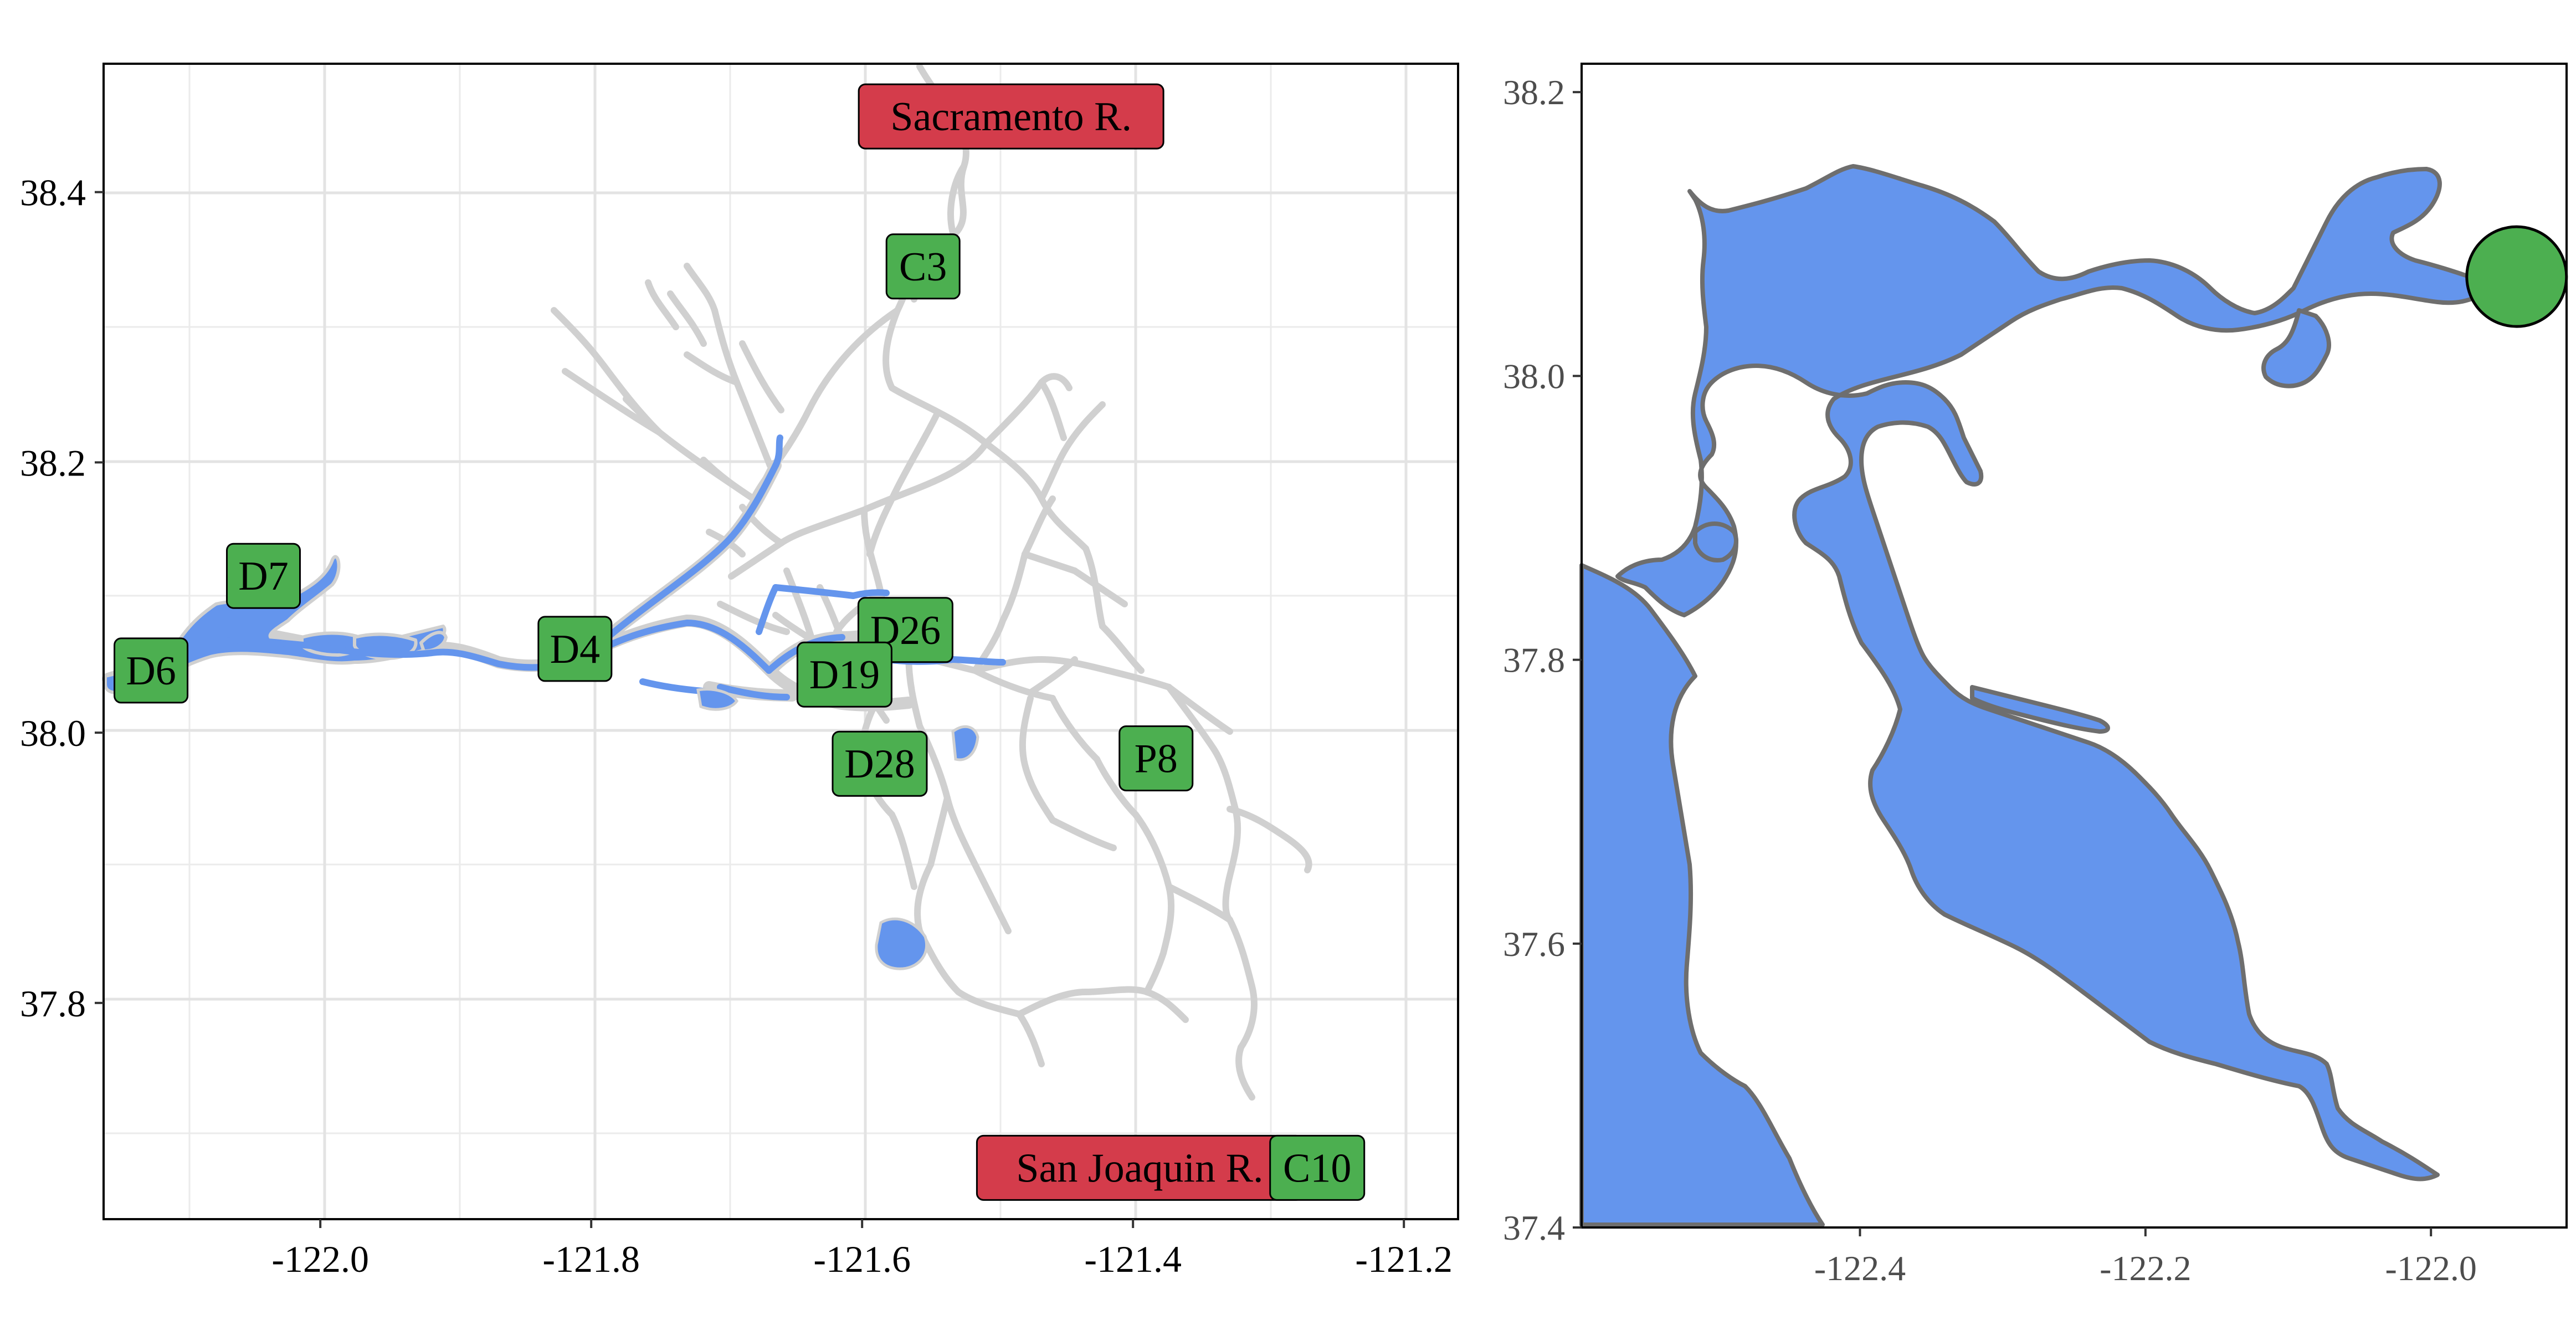 The image size is (2576, 1330). I want to click on station-label: D4, so click(575, 649).